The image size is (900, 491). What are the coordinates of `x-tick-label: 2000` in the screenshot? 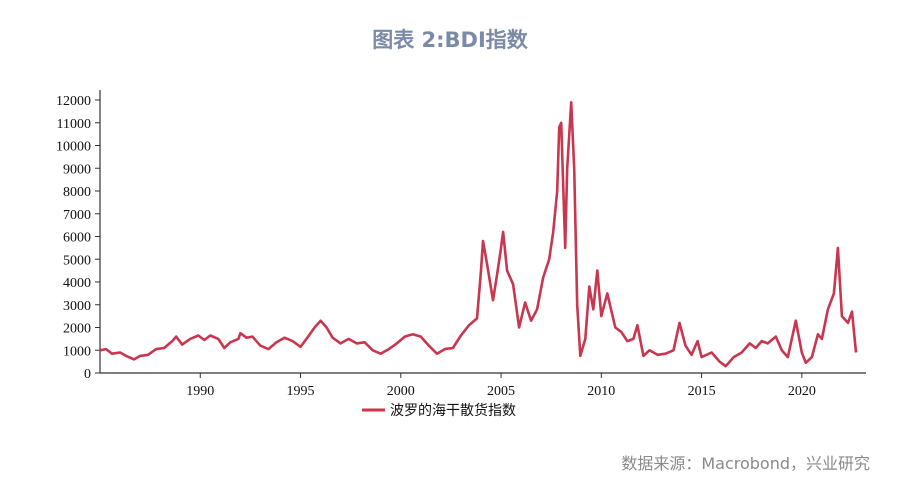 It's located at (401, 391).